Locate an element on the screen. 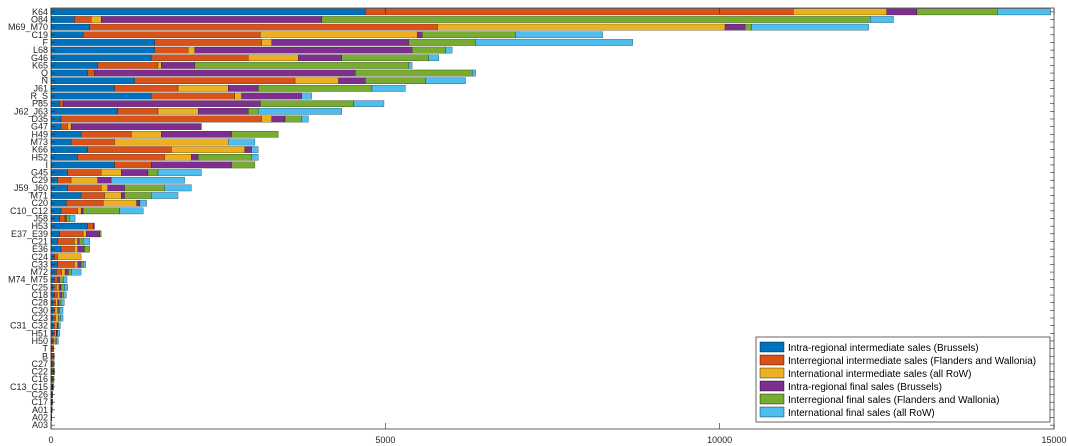 Image resolution: width=1068 pixels, height=446 pixels. legend-label-4: Intra-regional final sales (Brussels) is located at coordinates (865, 387).